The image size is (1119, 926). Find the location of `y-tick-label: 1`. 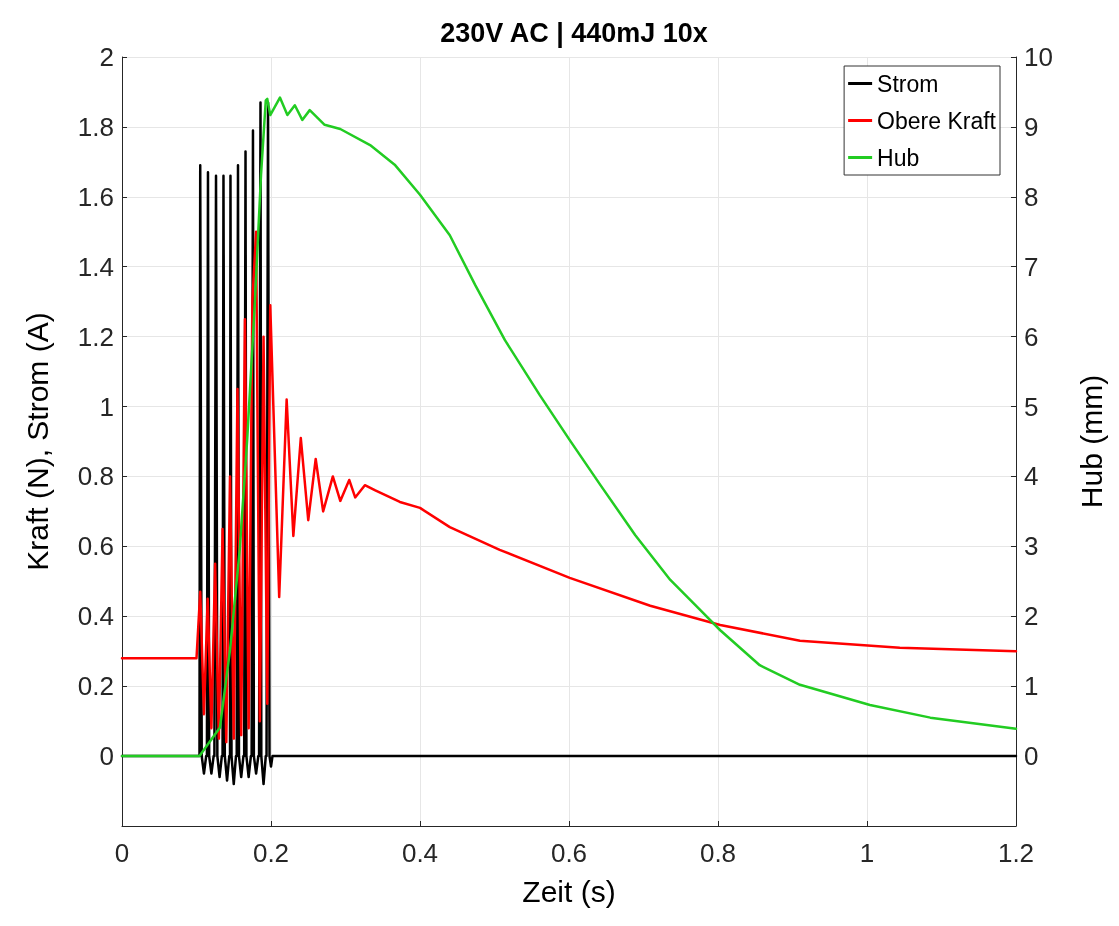

y-tick-label: 1 is located at coordinates (106, 406).